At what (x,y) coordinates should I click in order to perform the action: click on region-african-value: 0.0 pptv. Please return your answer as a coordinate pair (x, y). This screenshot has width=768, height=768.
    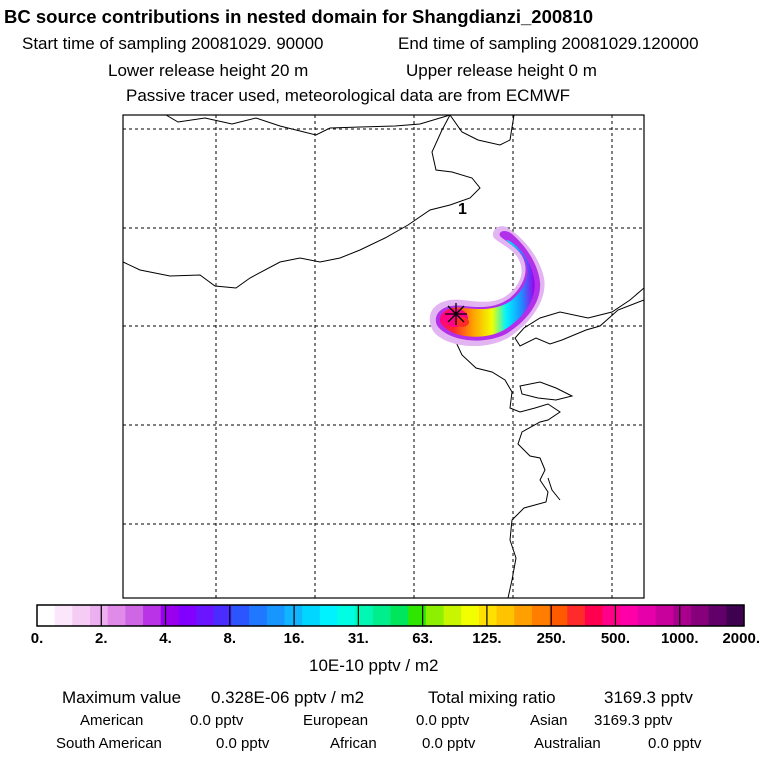
    Looking at the image, I should click on (449, 743).